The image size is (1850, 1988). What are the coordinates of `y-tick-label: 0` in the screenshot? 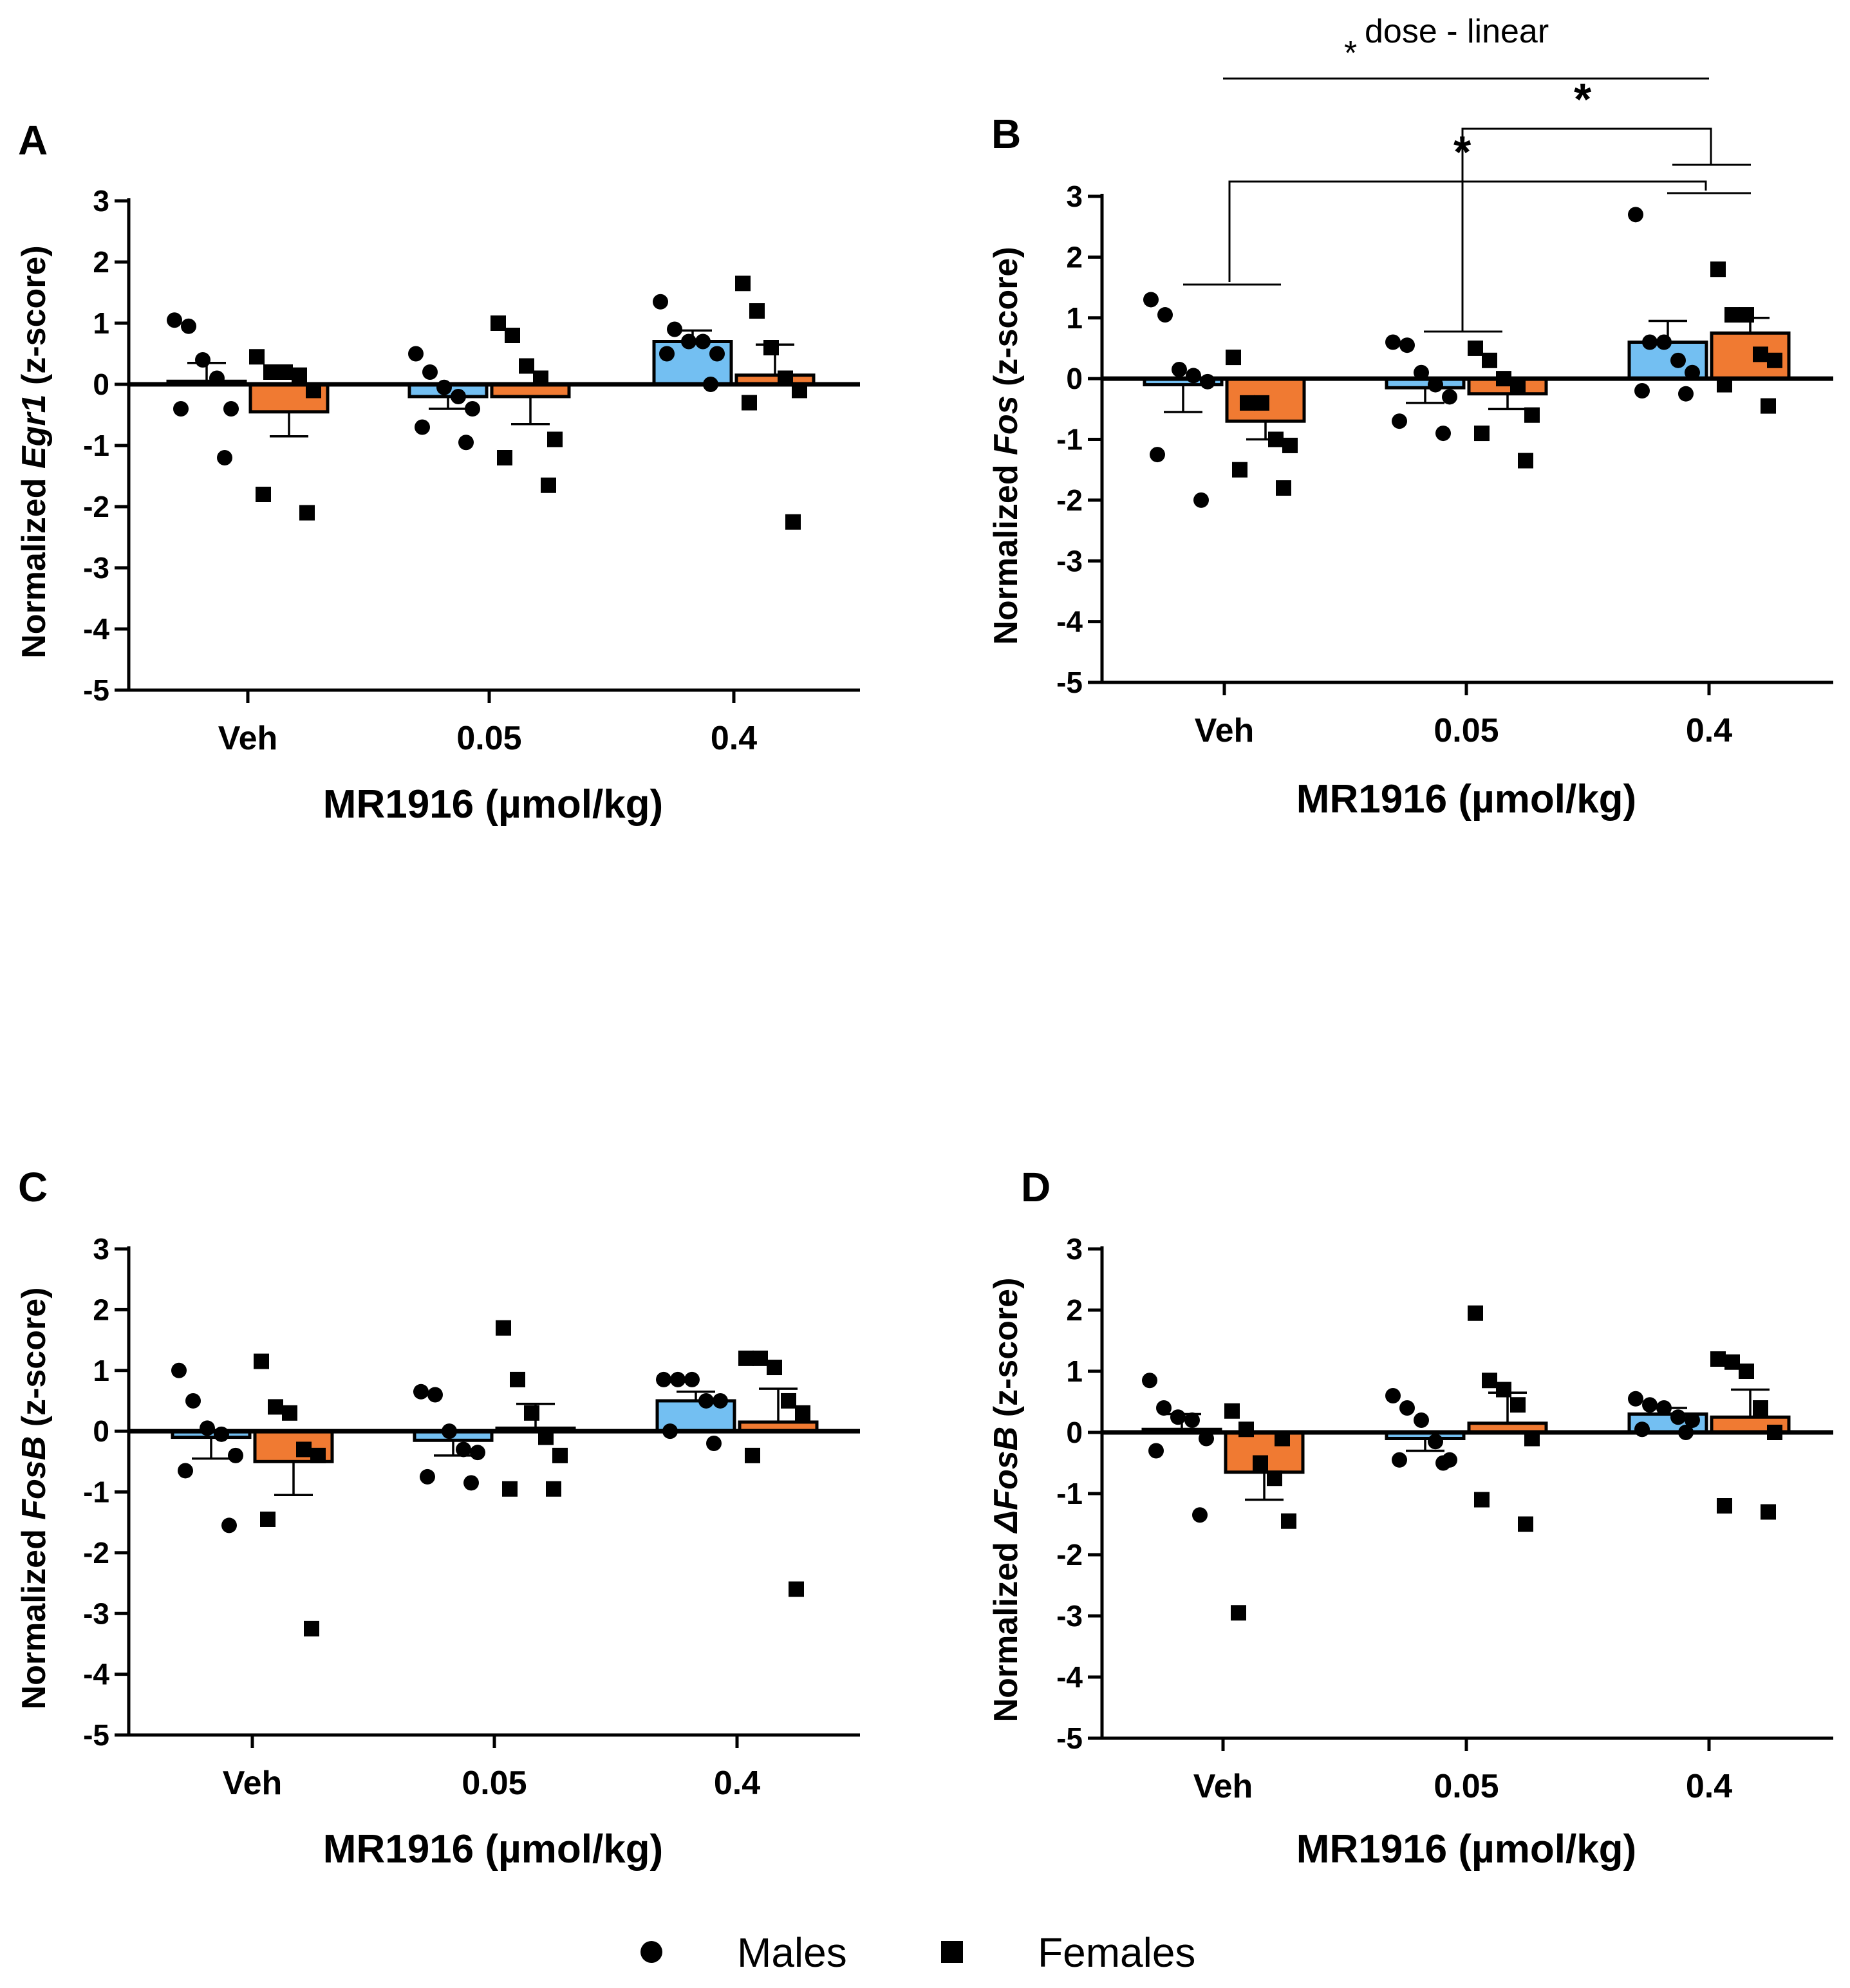 It's located at (1074, 378).